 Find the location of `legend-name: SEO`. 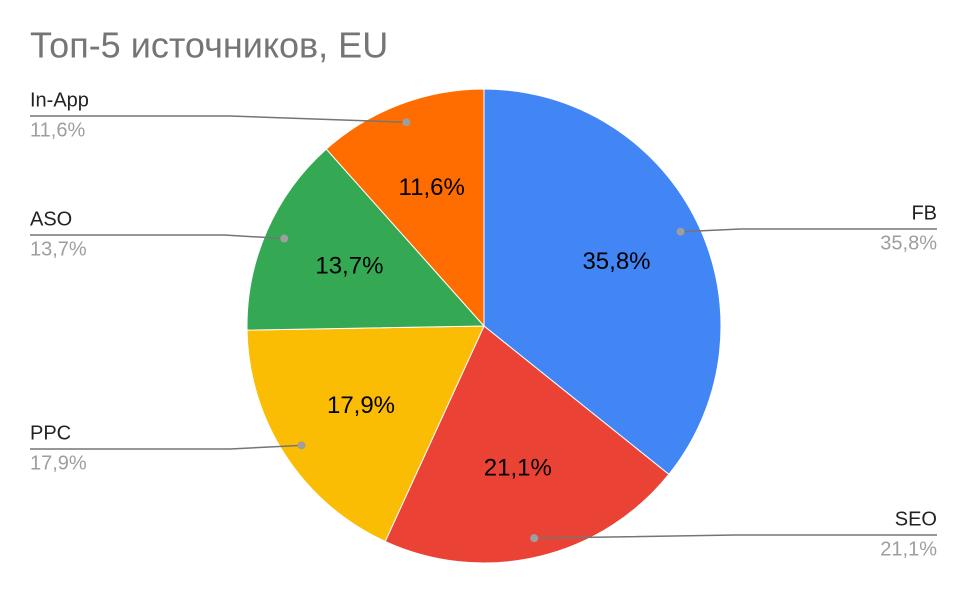

legend-name: SEO is located at coordinates (916, 519).